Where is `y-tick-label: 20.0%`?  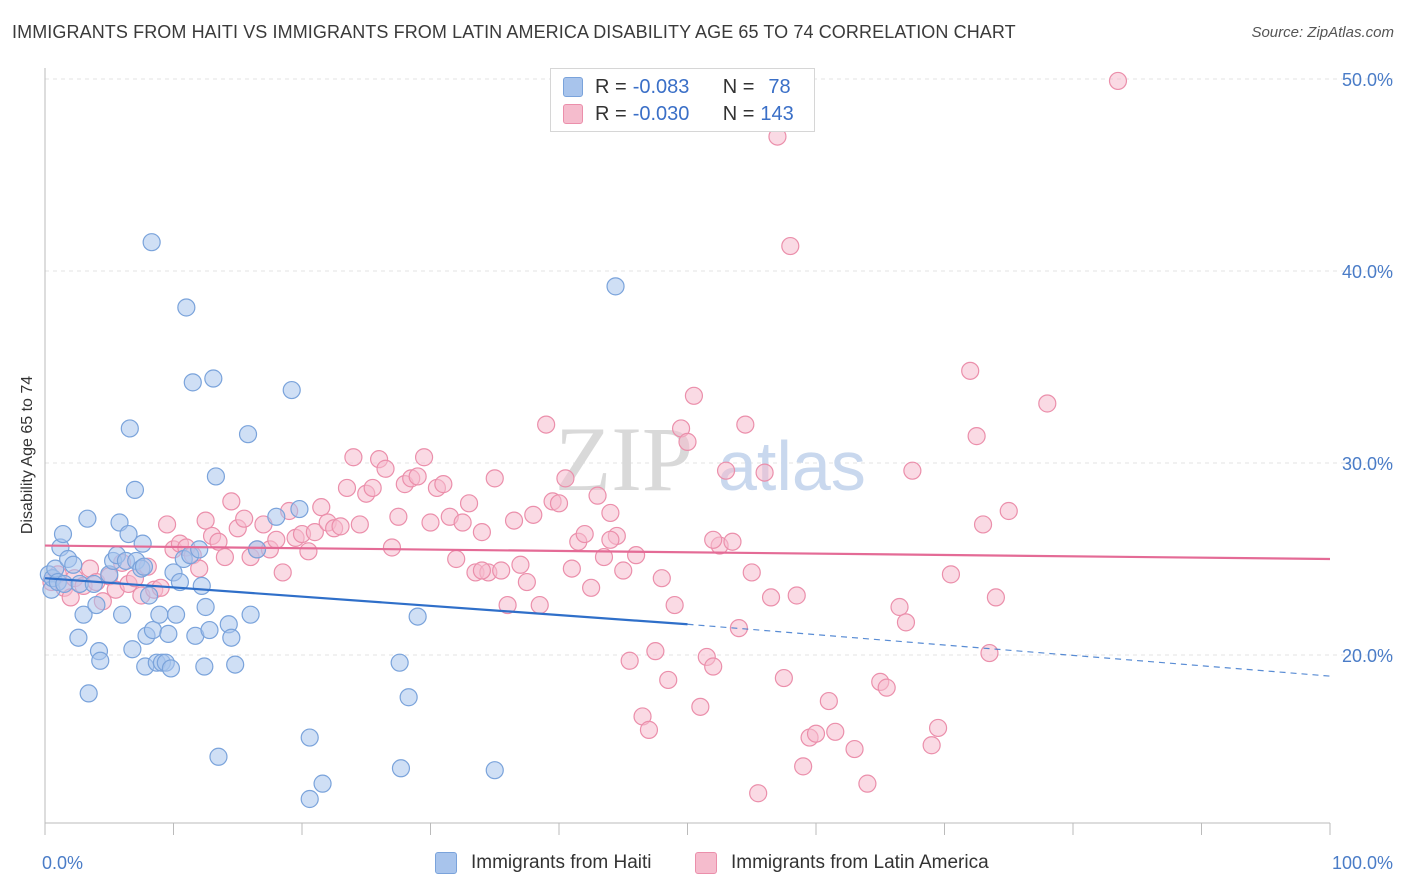
y-tick-label: 20.0% is located at coordinates (1367, 656).